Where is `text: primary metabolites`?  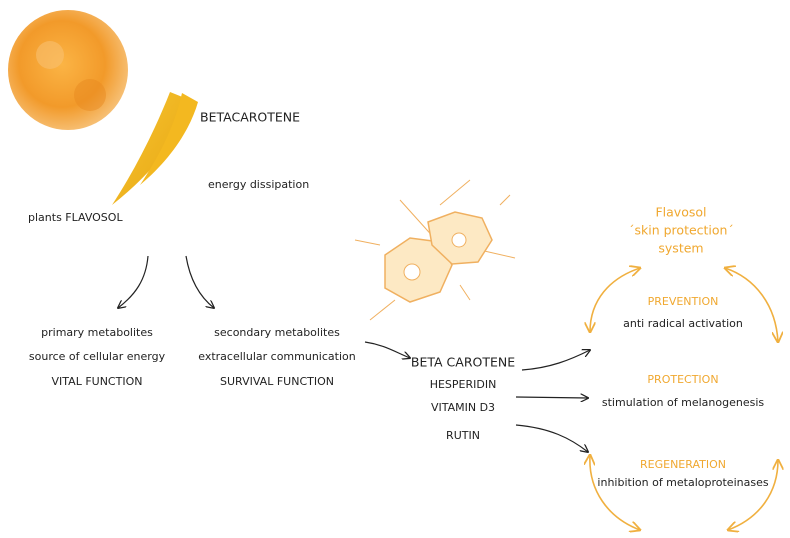
text: primary metabolites is located at coordinates (97, 332).